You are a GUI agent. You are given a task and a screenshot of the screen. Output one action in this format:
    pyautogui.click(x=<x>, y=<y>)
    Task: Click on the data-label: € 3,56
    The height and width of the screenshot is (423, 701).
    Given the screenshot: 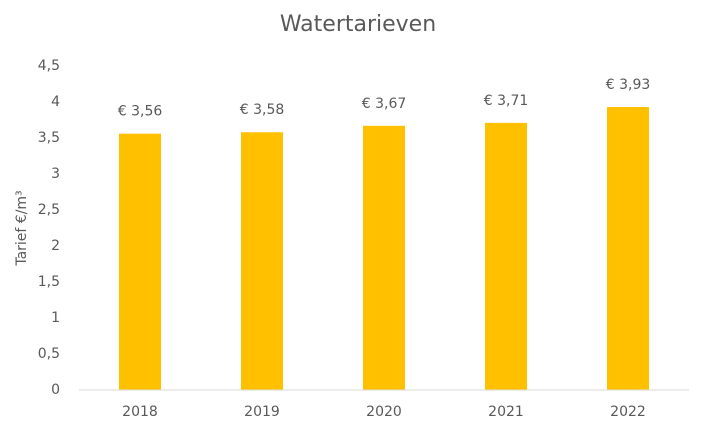 What is the action you would take?
    pyautogui.click(x=140, y=112)
    